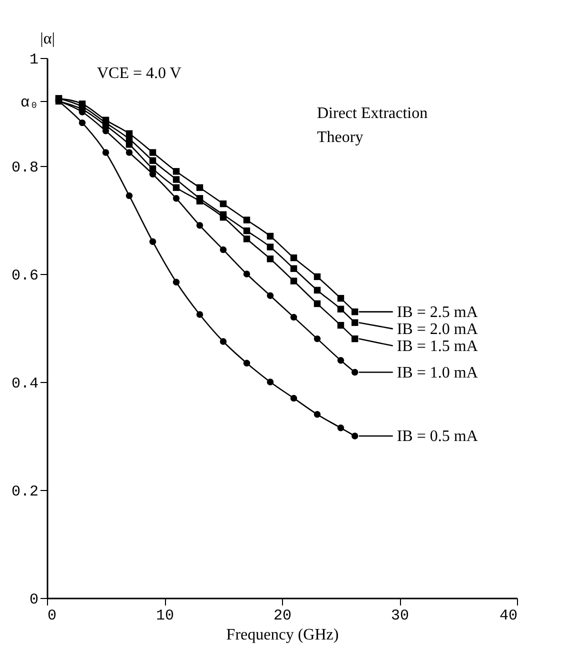 Image resolution: width=587 pixels, height=671 pixels. I want to click on y-tick-label: 0.8, so click(24, 168).